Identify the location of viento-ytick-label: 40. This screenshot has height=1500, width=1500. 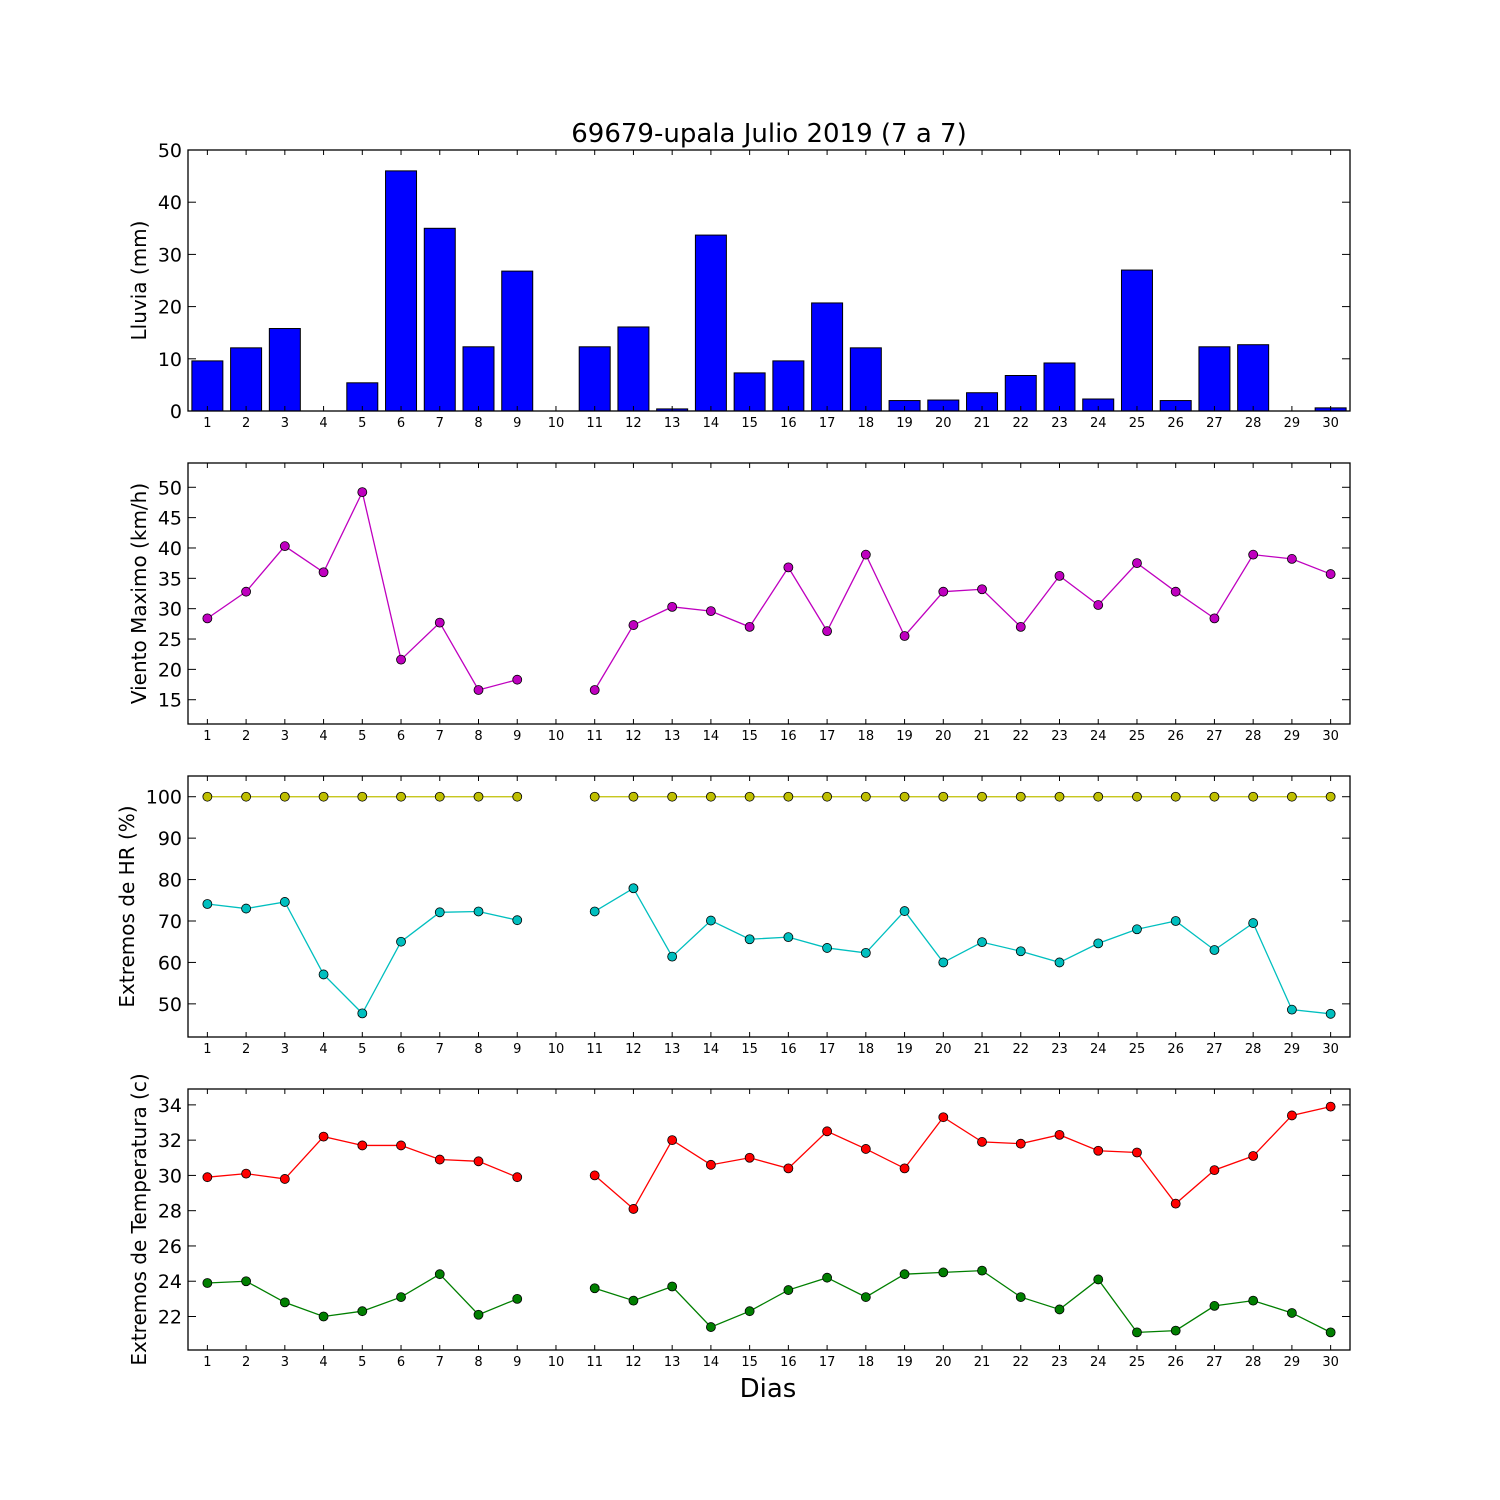
(170, 549).